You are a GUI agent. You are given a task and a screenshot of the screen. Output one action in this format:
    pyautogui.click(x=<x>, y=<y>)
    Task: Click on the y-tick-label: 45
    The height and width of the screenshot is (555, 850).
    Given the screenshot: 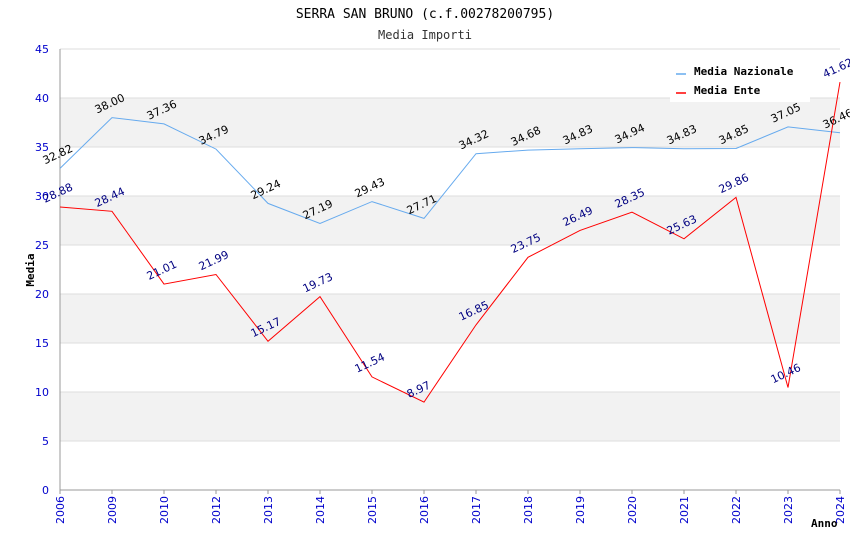 What is the action you would take?
    pyautogui.click(x=42, y=49)
    